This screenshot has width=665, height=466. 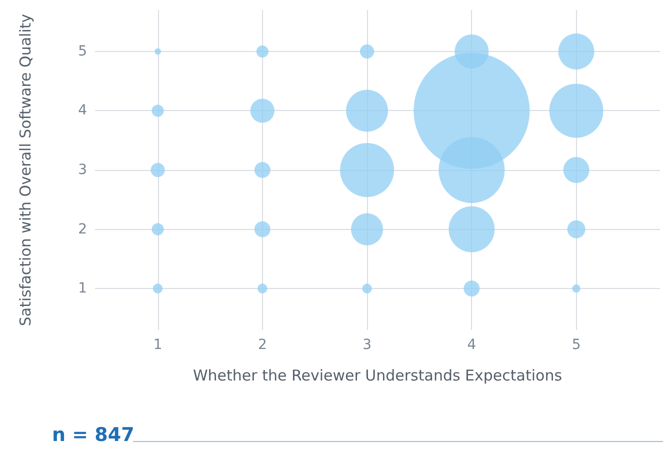 What do you see at coordinates (377, 375) in the screenshot?
I see `x-axis-title: Whether the Reviewer Understands Expectations` at bounding box center [377, 375].